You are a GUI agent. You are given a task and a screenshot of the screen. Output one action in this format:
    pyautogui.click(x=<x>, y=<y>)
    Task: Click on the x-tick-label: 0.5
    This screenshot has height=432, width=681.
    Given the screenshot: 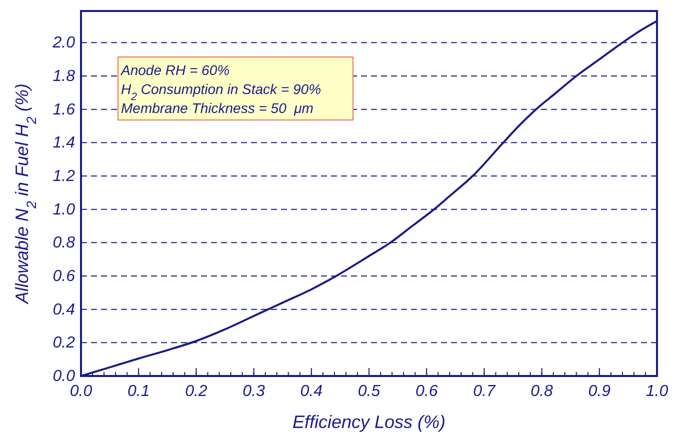 What is the action you would take?
    pyautogui.click(x=369, y=391)
    